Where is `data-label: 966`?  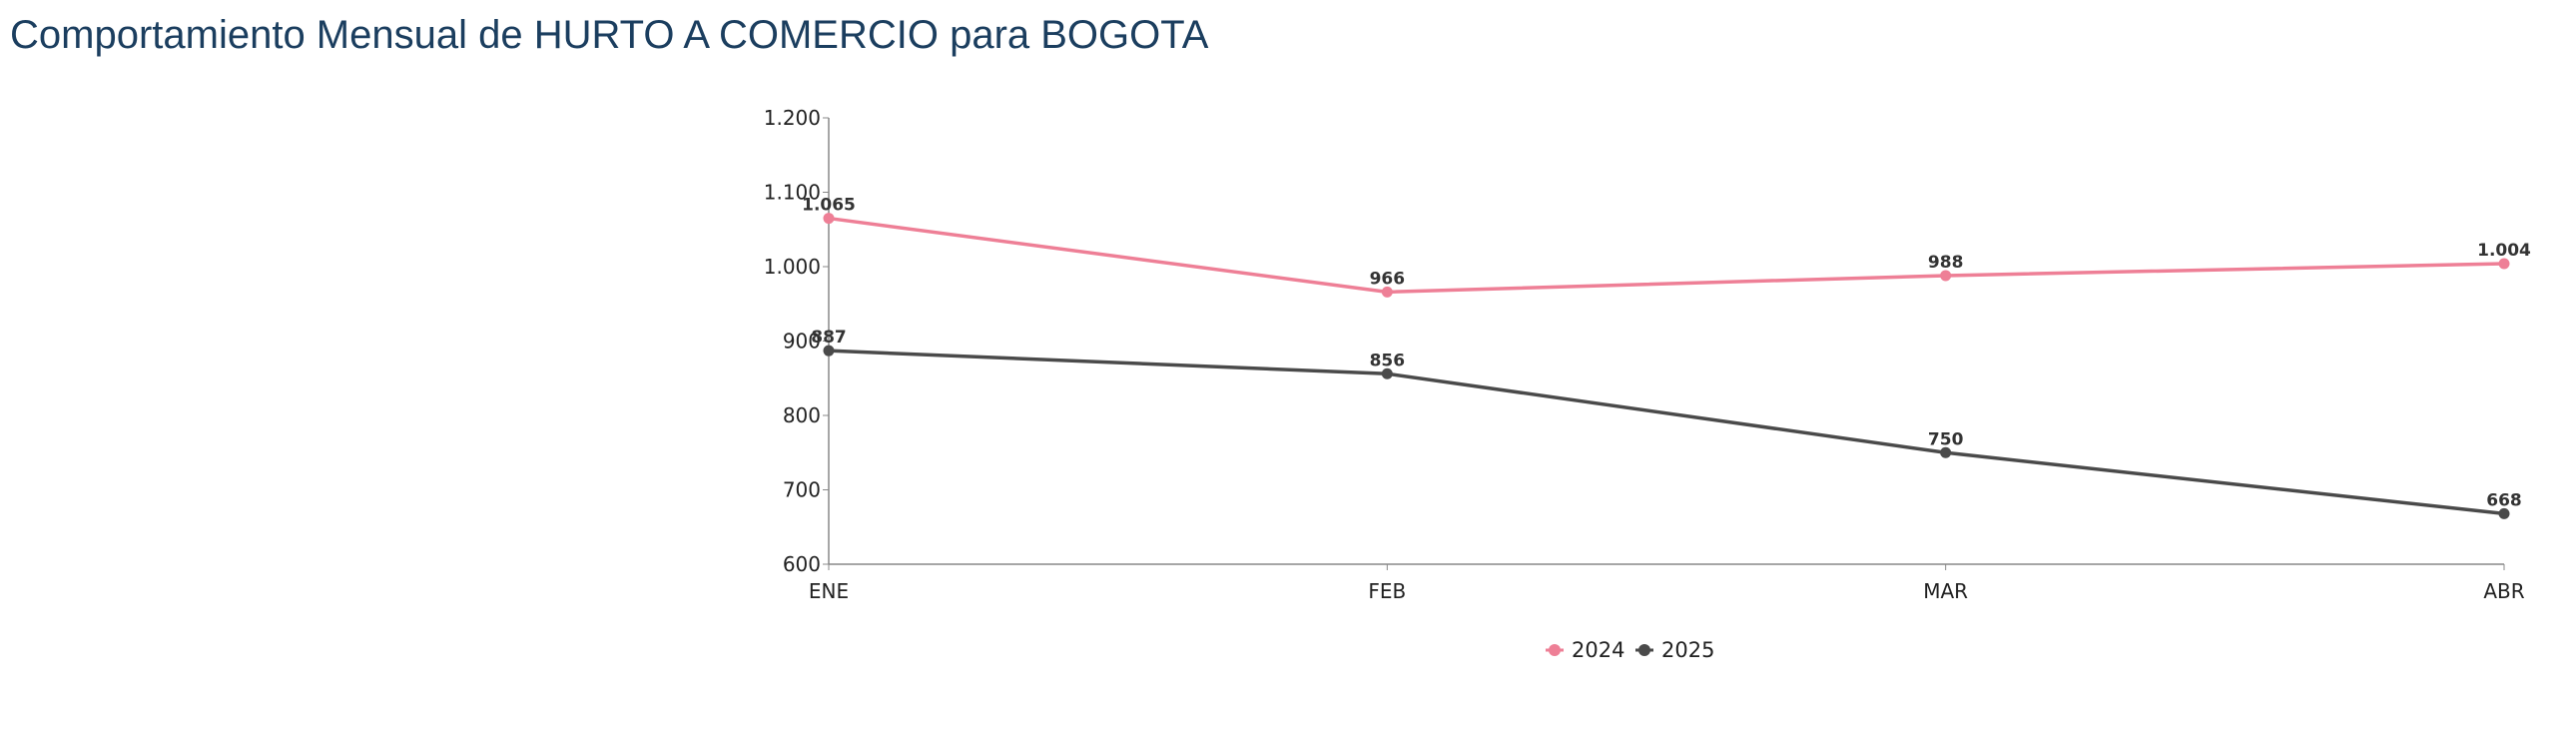 data-label: 966 is located at coordinates (1388, 279).